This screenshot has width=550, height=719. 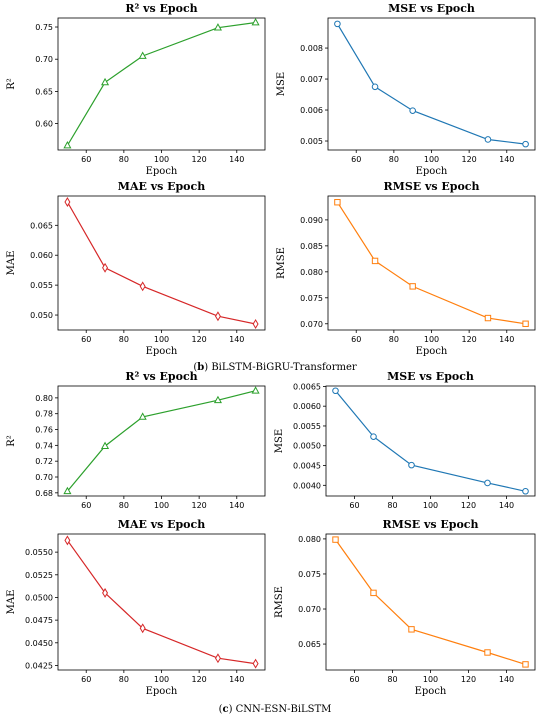 I want to click on y-tick-label: 0.005, so click(x=311, y=141).